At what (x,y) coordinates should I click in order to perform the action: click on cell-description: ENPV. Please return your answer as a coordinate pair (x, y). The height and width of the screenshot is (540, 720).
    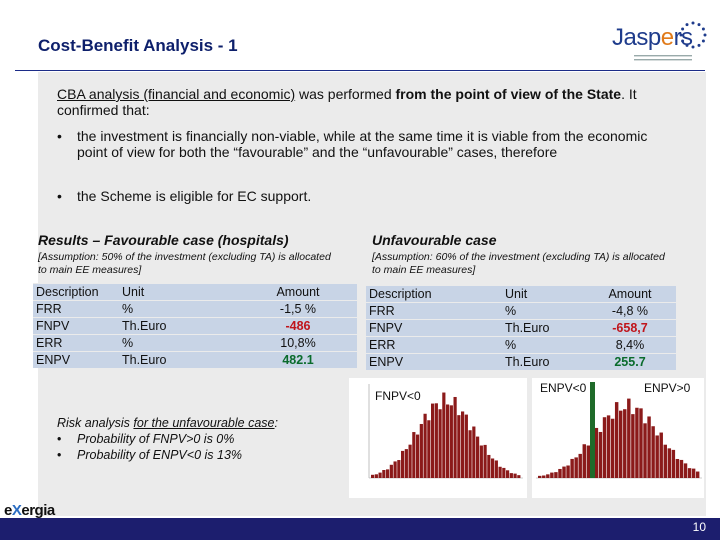
    Looking at the image, I should click on (76, 359).